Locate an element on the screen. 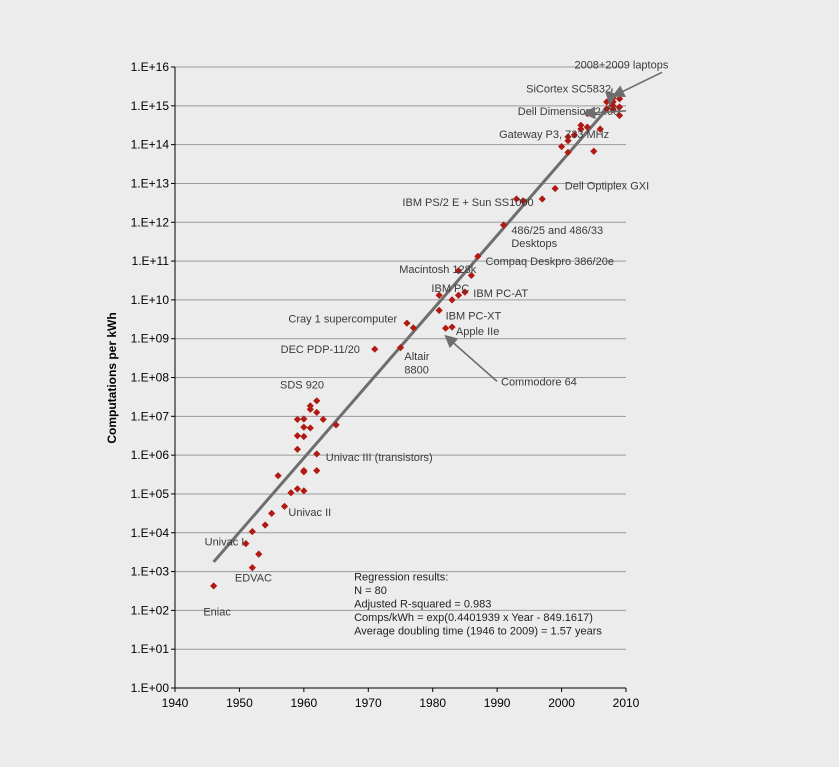 The image size is (839, 767). x-tick-label: 1960 is located at coordinates (304, 703).